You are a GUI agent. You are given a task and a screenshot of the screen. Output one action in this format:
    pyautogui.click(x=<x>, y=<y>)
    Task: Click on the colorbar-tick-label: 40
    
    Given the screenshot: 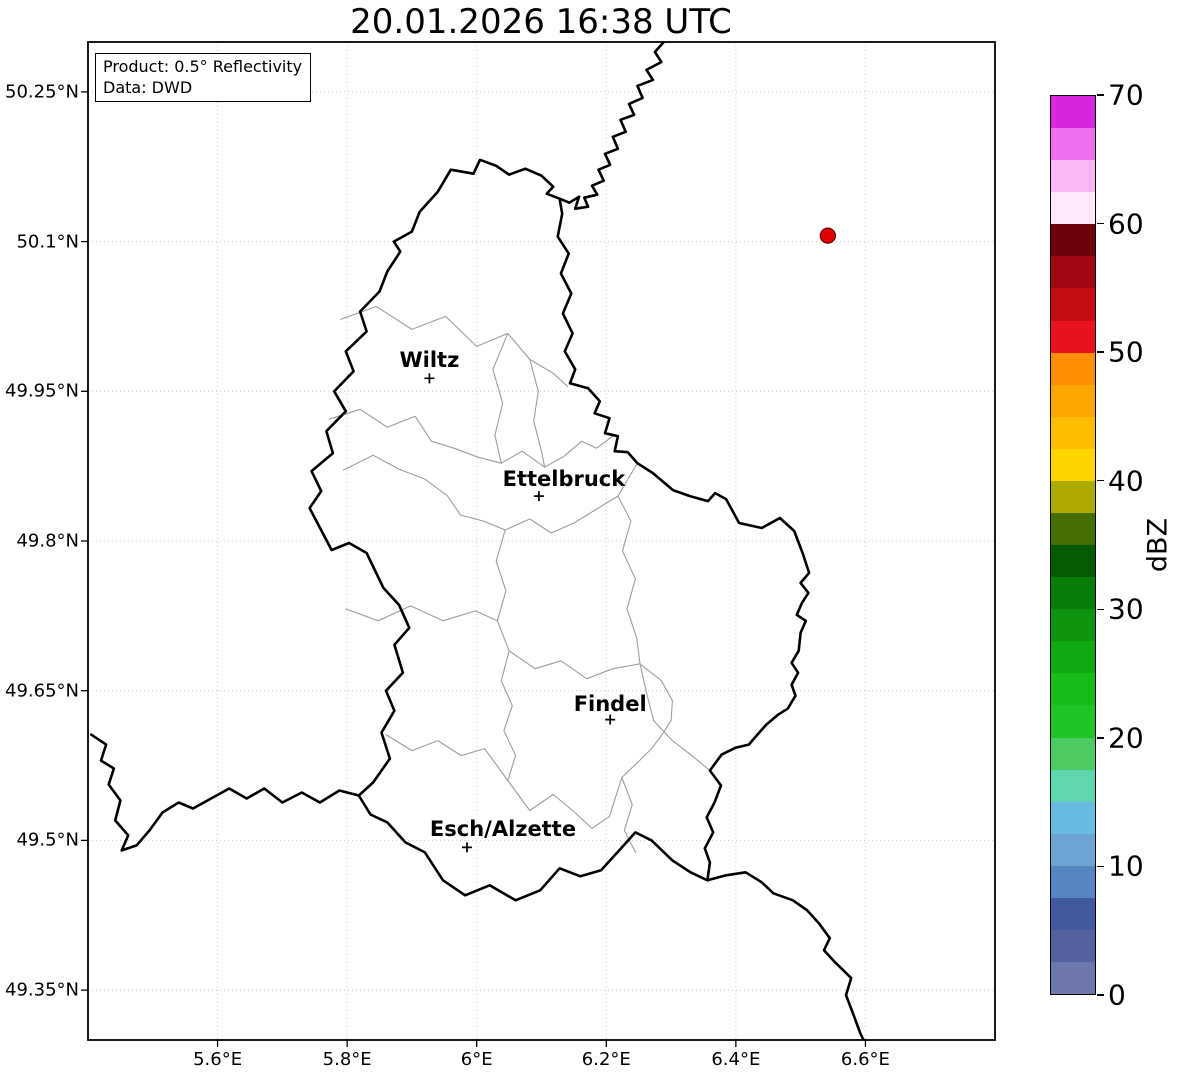 What is the action you would take?
    pyautogui.click(x=1126, y=481)
    